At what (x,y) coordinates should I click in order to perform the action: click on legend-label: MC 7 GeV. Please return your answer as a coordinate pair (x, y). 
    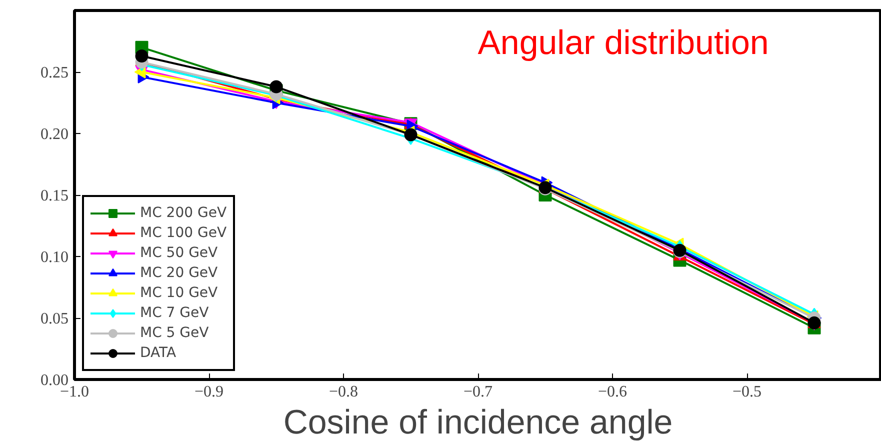
    Looking at the image, I should click on (174, 313).